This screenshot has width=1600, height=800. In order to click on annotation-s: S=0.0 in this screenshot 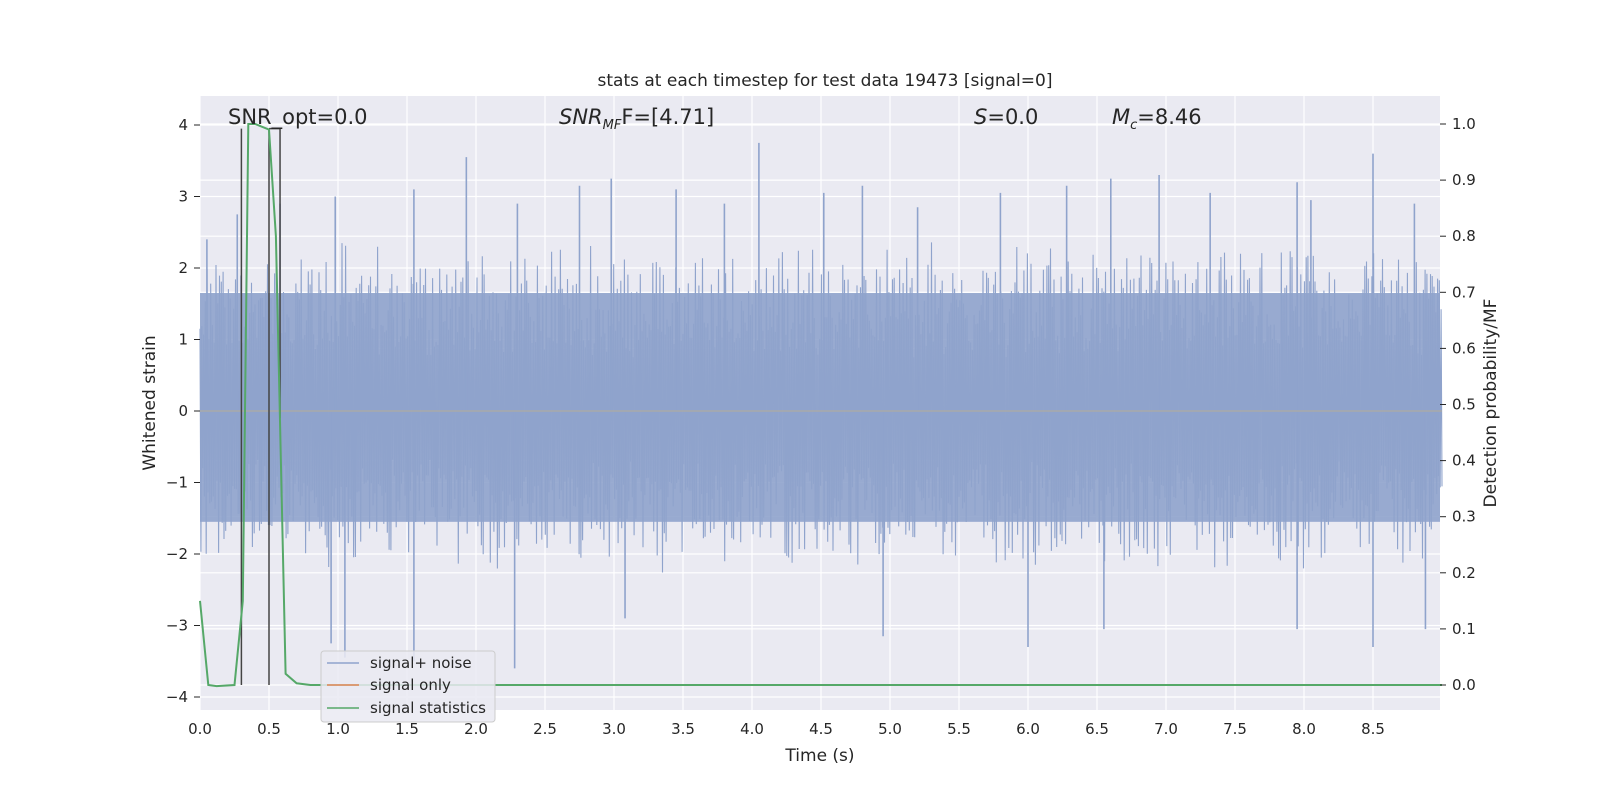, I will do `click(1006, 117)`.